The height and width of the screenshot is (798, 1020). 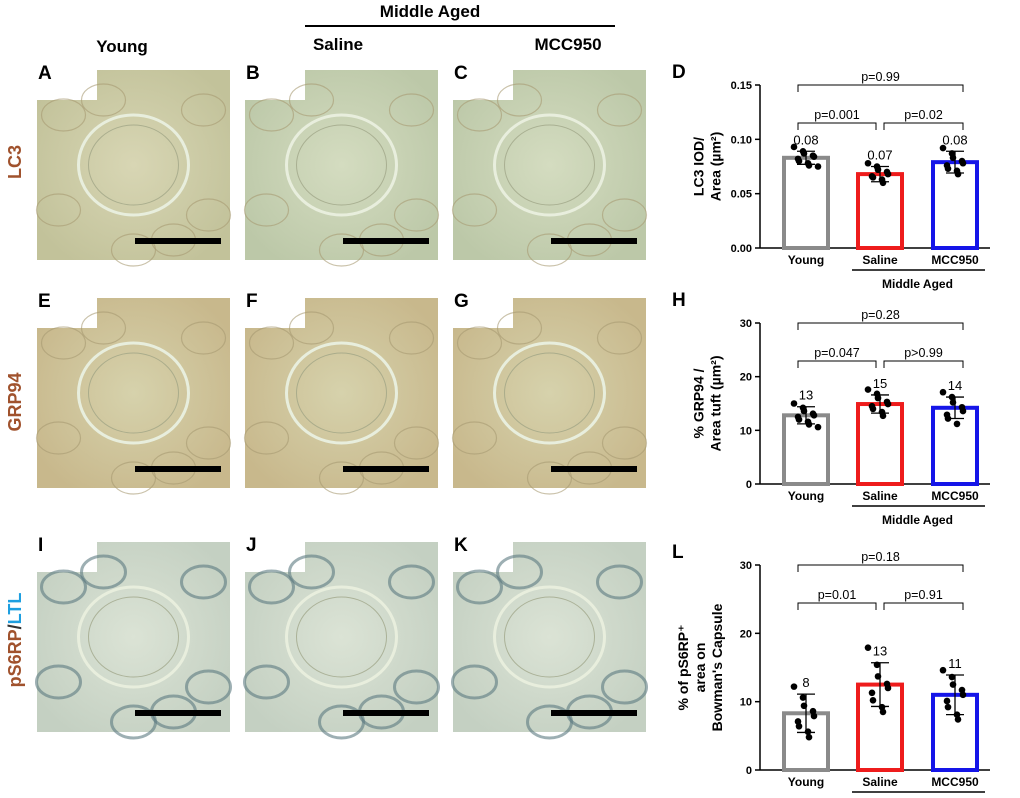 I want to click on y-tick-label: 0.05, so click(x=741, y=195).